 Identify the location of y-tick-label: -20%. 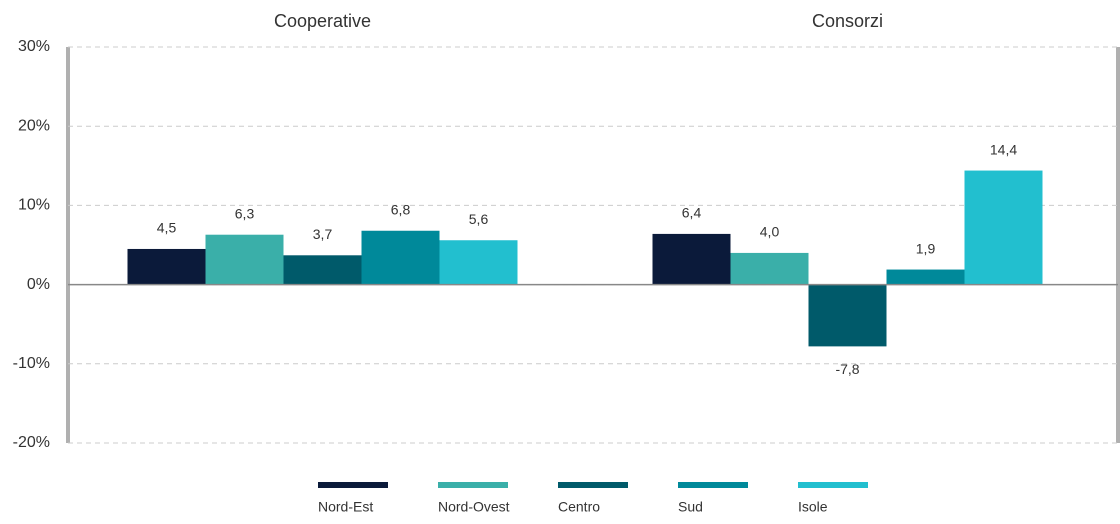
(31, 442).